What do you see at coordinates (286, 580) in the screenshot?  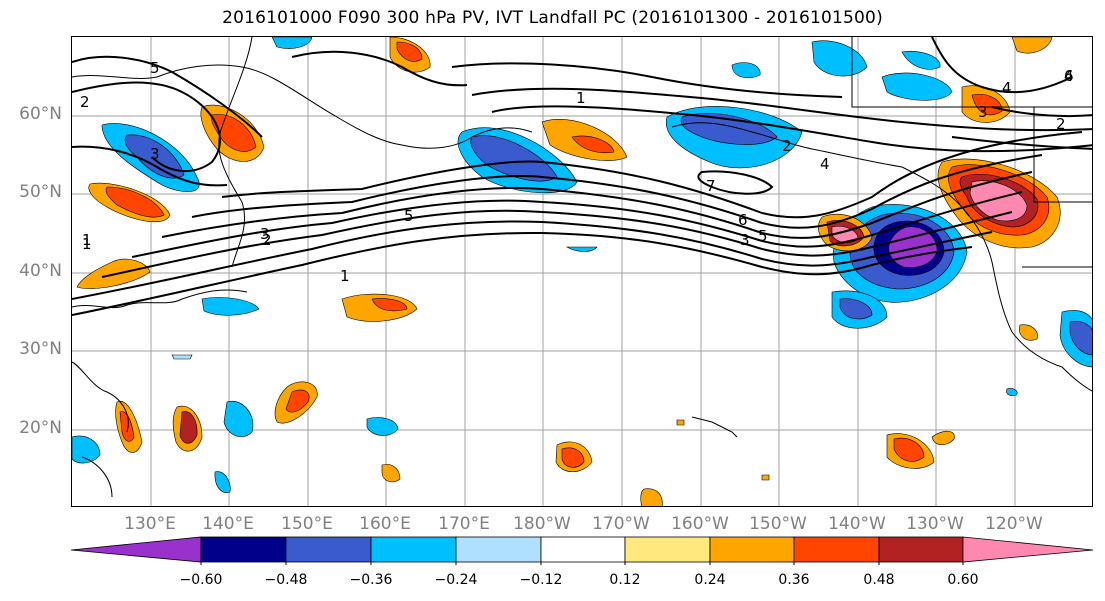 I see `colorbar-tick-label: −0.48` at bounding box center [286, 580].